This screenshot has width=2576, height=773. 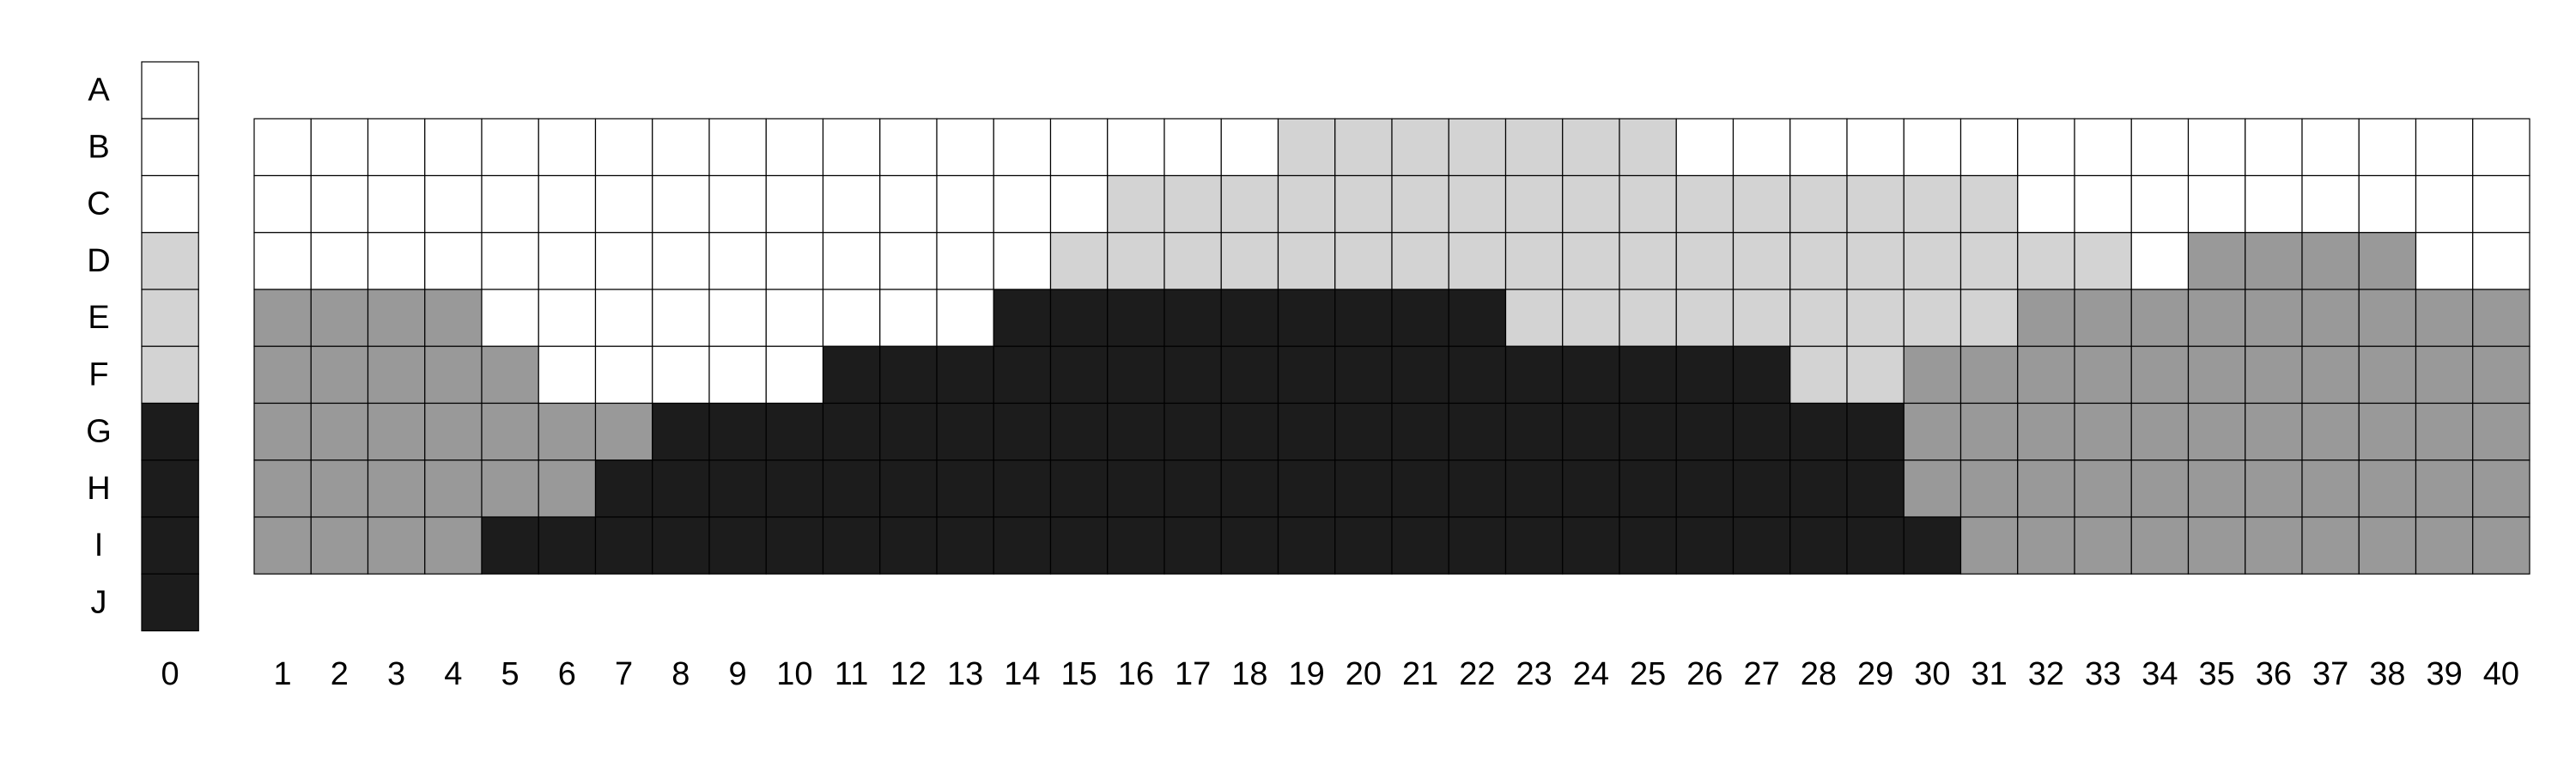 What do you see at coordinates (1591, 674) in the screenshot?
I see `column-label-24: 24` at bounding box center [1591, 674].